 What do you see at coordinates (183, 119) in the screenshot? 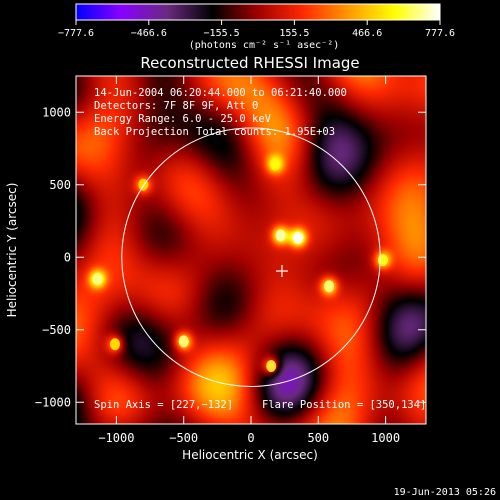
I see `energy-range-label: Energy Range: 6.0 - 25.0 keV` at bounding box center [183, 119].